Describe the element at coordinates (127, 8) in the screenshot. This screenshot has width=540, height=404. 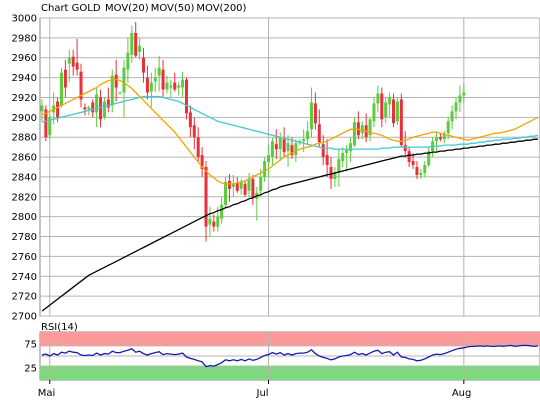
I see `legend-item-1: MOV(20)` at that location.